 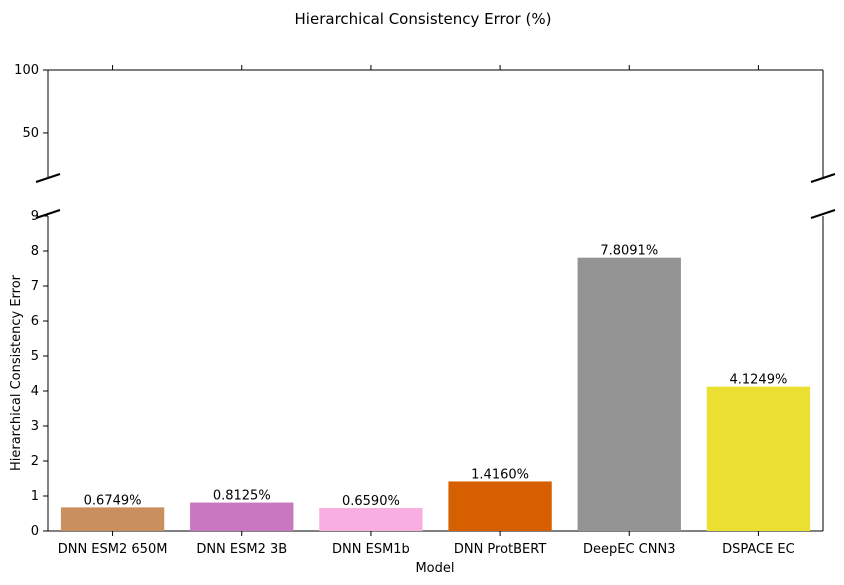 What do you see at coordinates (758, 549) in the screenshot?
I see `x-tick-label: DSPACE EC` at bounding box center [758, 549].